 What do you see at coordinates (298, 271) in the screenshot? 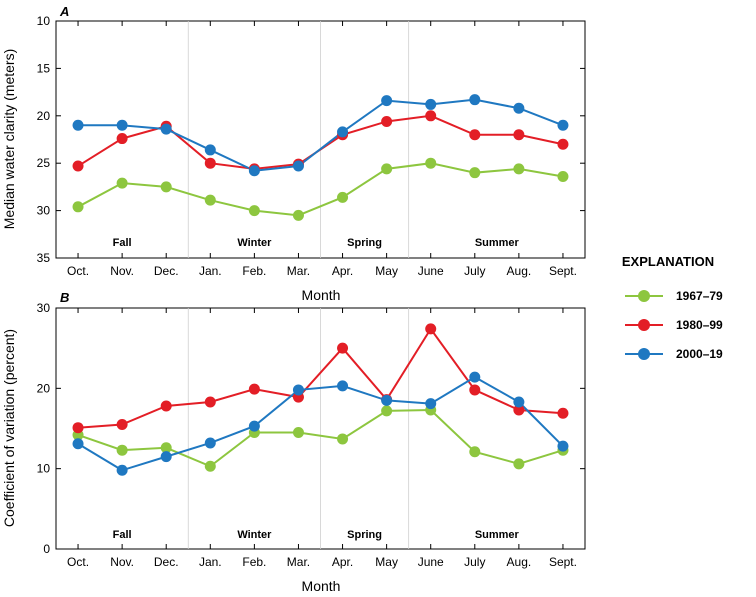
I see `panel-a-x-tick-label: Mar.` at bounding box center [298, 271].